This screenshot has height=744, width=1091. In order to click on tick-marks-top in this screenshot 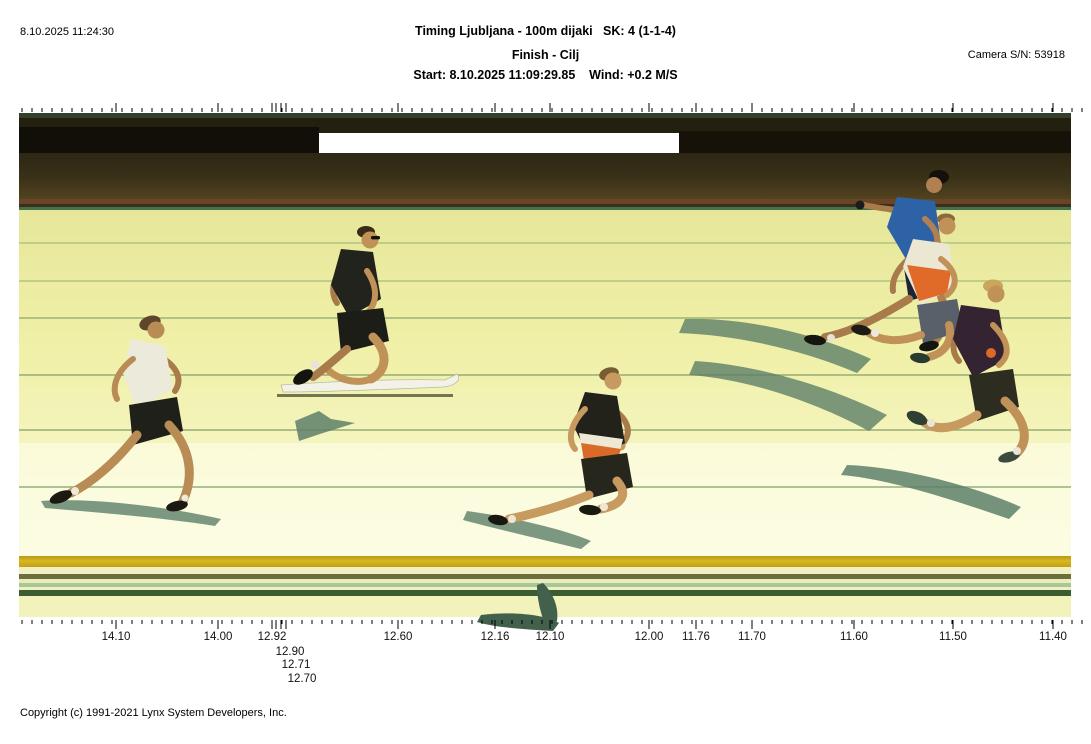, I will do `click(552, 107)`.